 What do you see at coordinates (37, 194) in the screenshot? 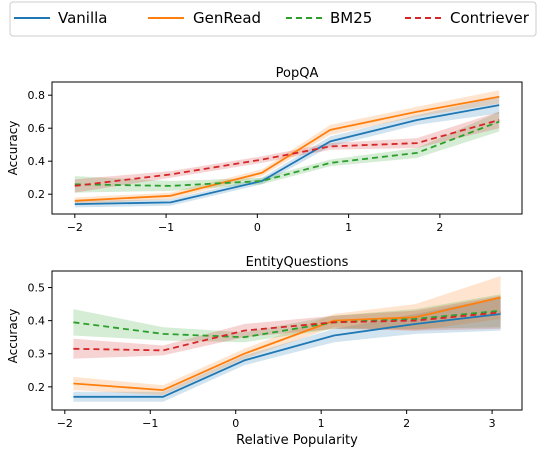
I see `y-tick-label-popqa: 0.2` at bounding box center [37, 194].